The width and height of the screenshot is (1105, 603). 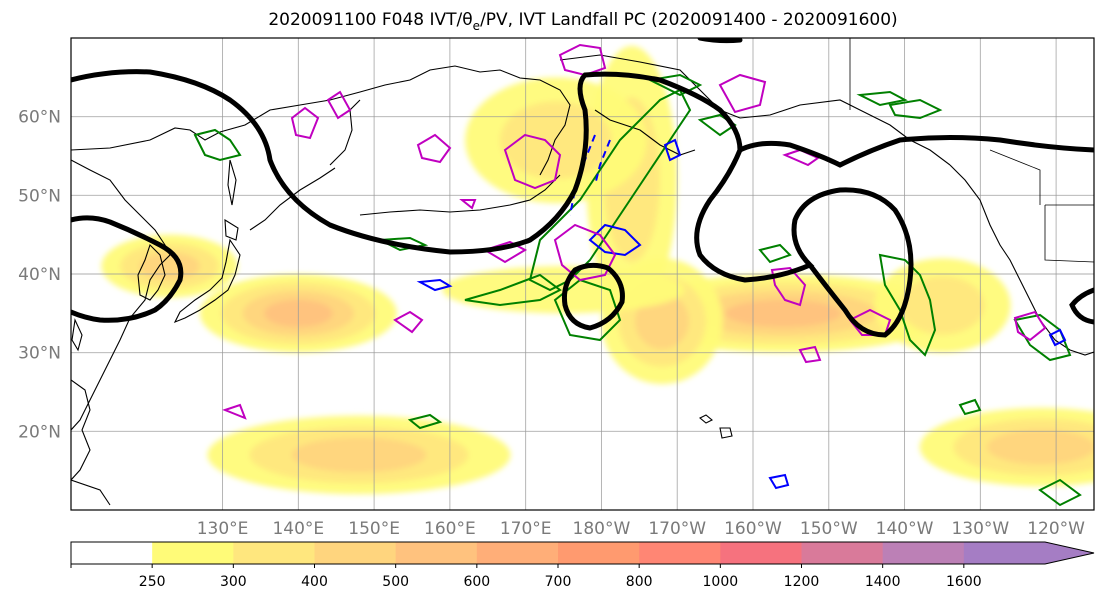 I want to click on country-borders, so click(x=971, y=150).